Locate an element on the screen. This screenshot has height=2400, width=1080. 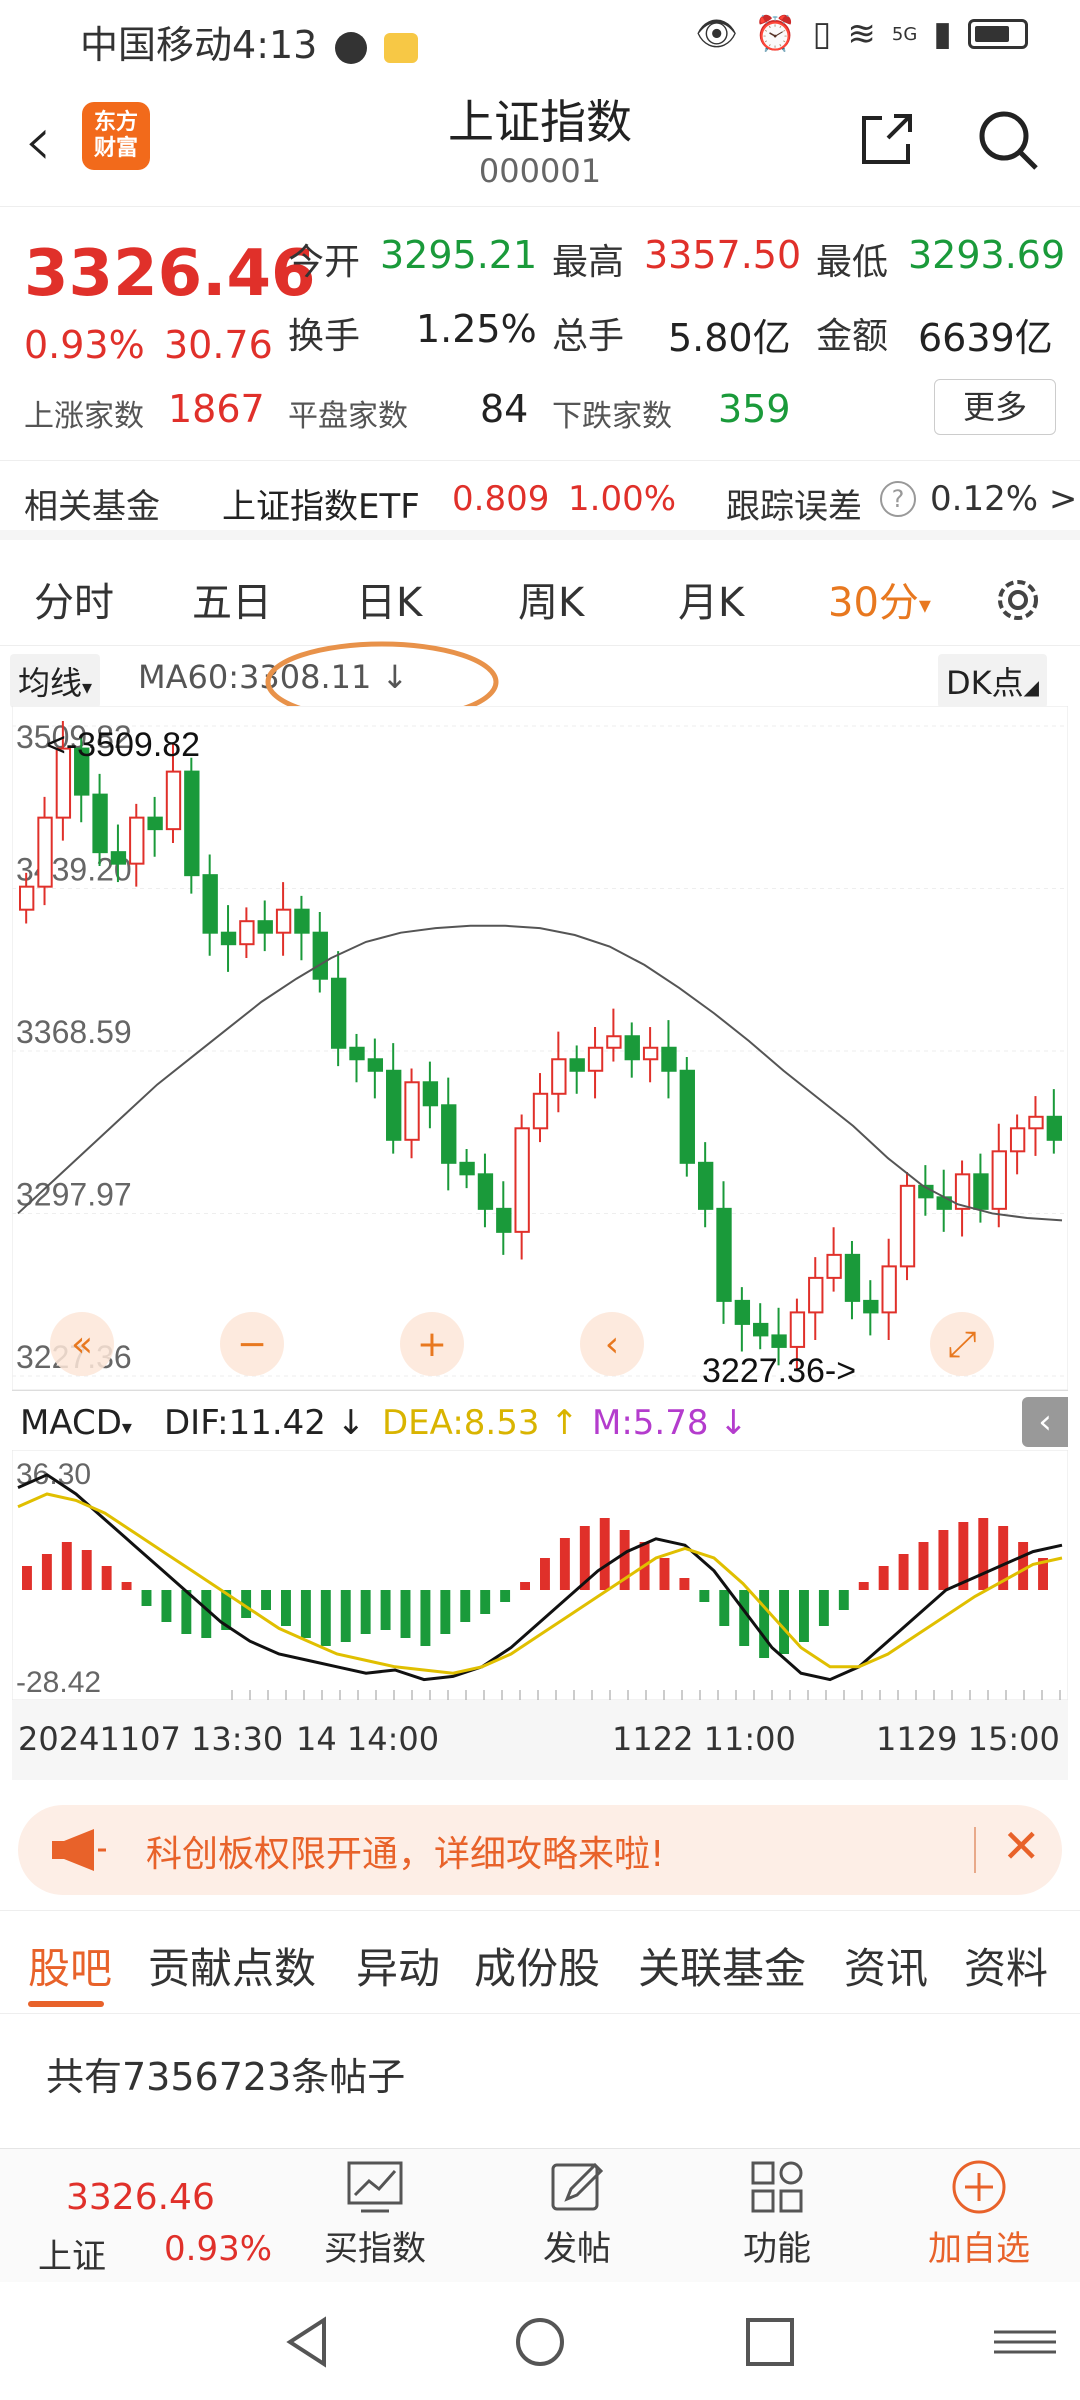
status-icons: 👁 ⏰ ▯ ≋ 5G ▮ is located at coordinates (861, 34).